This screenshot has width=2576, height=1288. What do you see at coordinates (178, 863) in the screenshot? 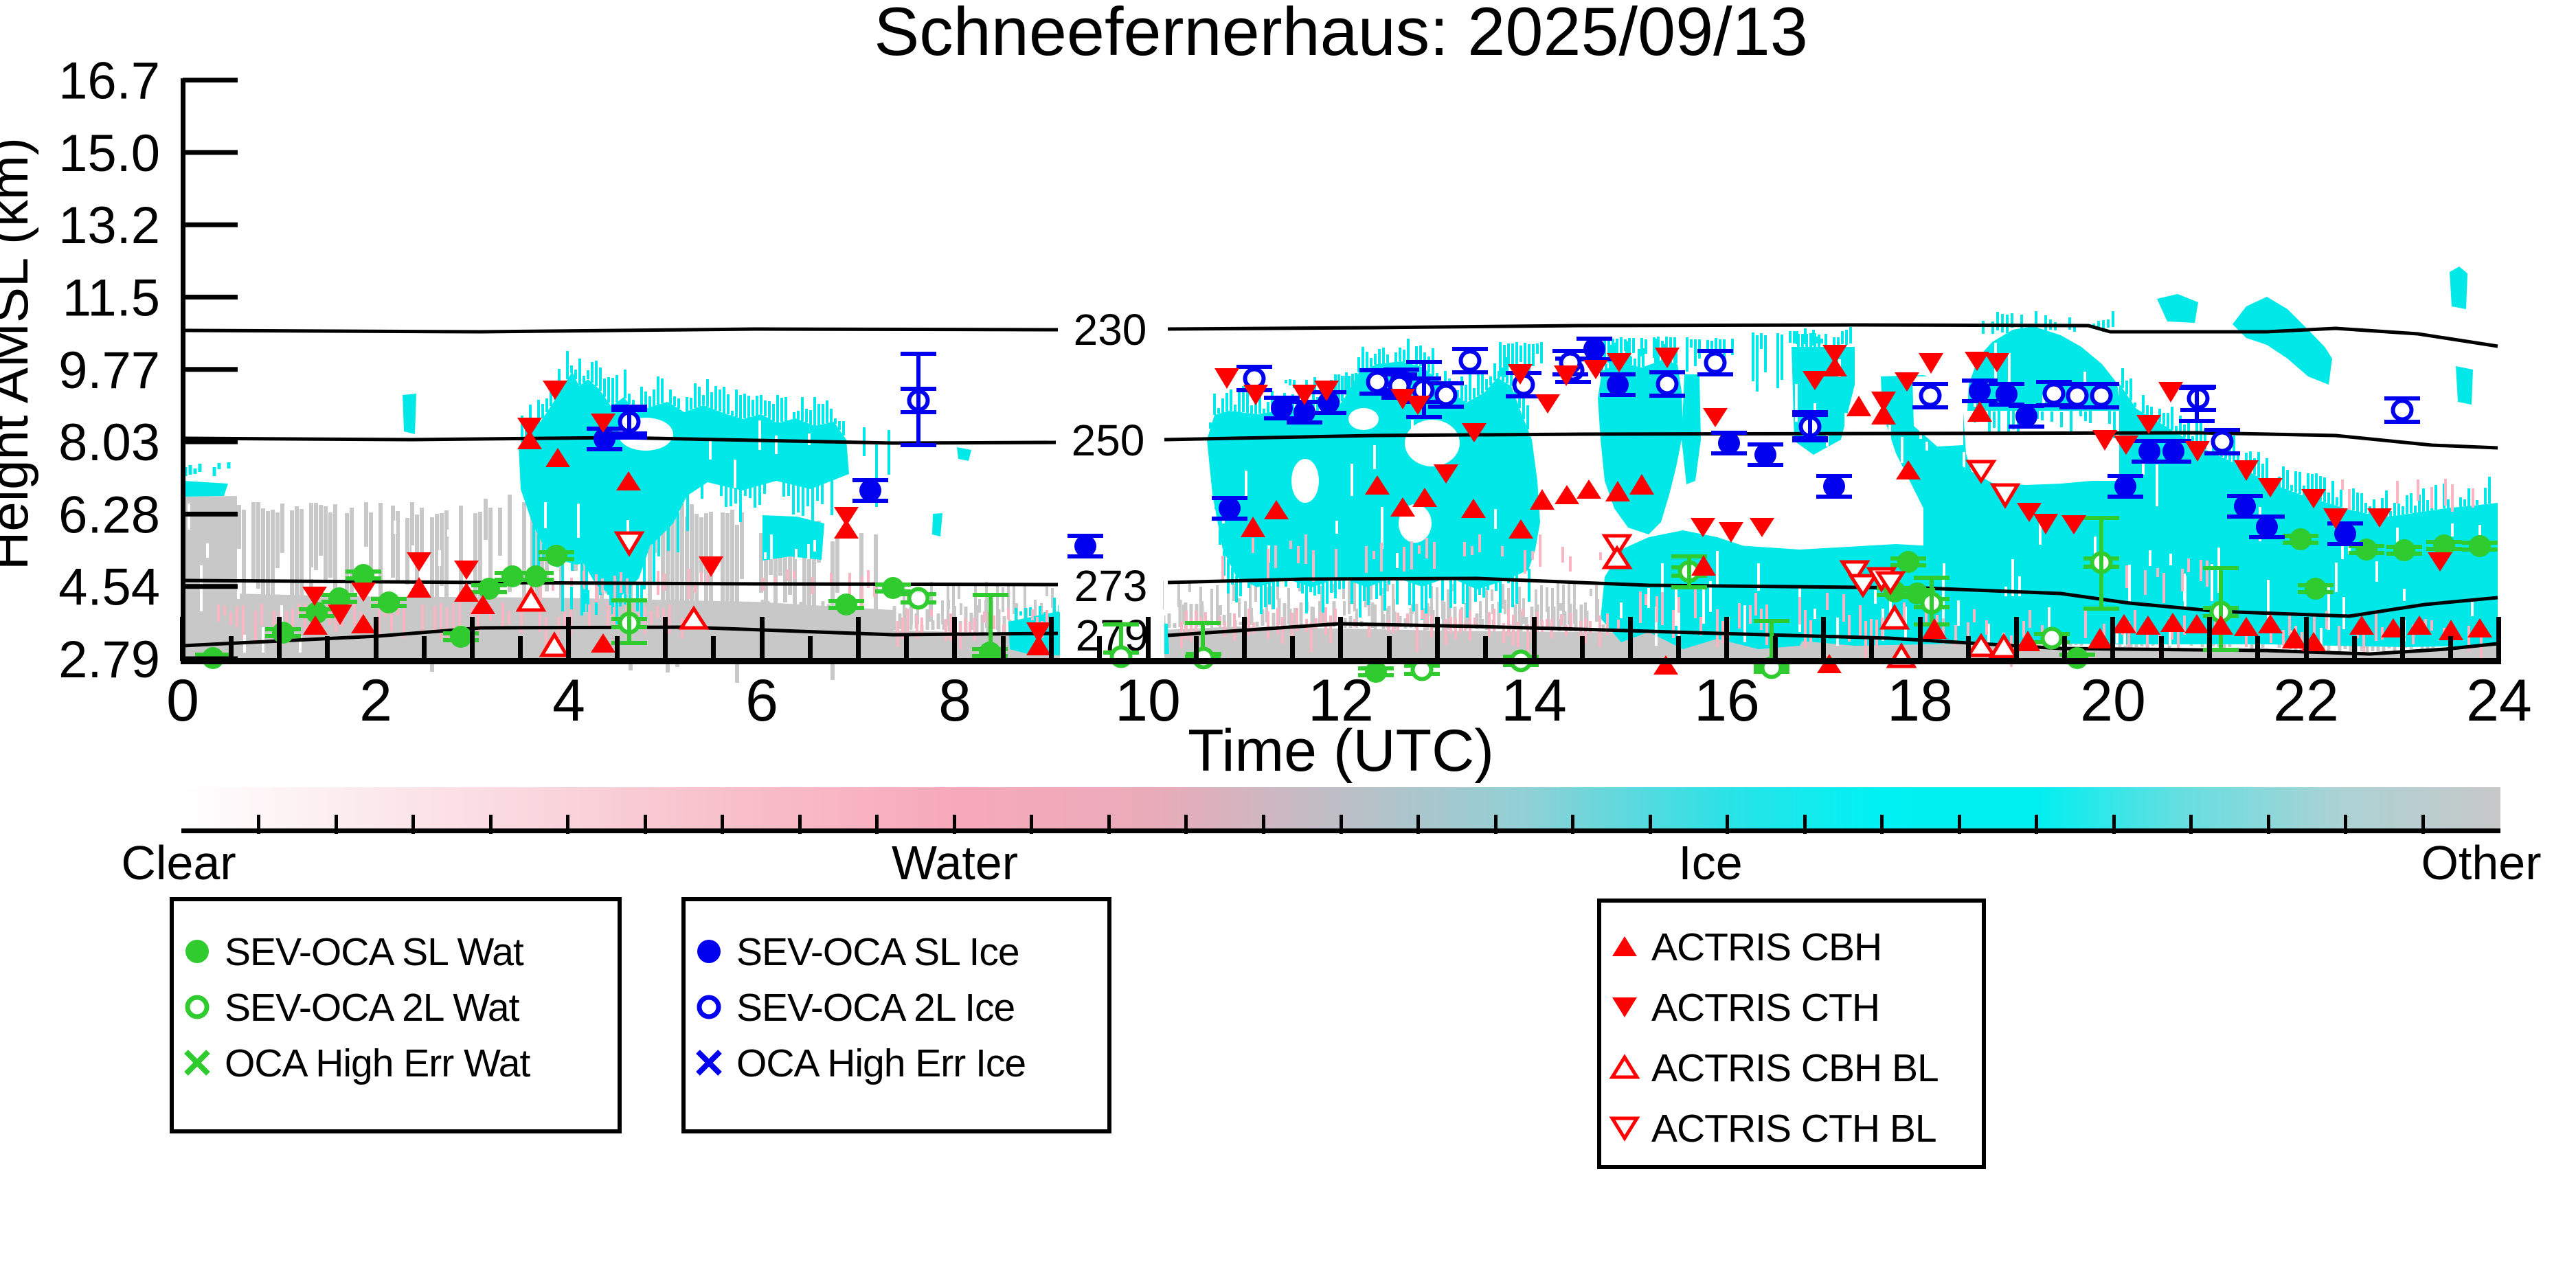
I see `svg-text: Clear` at bounding box center [178, 863].